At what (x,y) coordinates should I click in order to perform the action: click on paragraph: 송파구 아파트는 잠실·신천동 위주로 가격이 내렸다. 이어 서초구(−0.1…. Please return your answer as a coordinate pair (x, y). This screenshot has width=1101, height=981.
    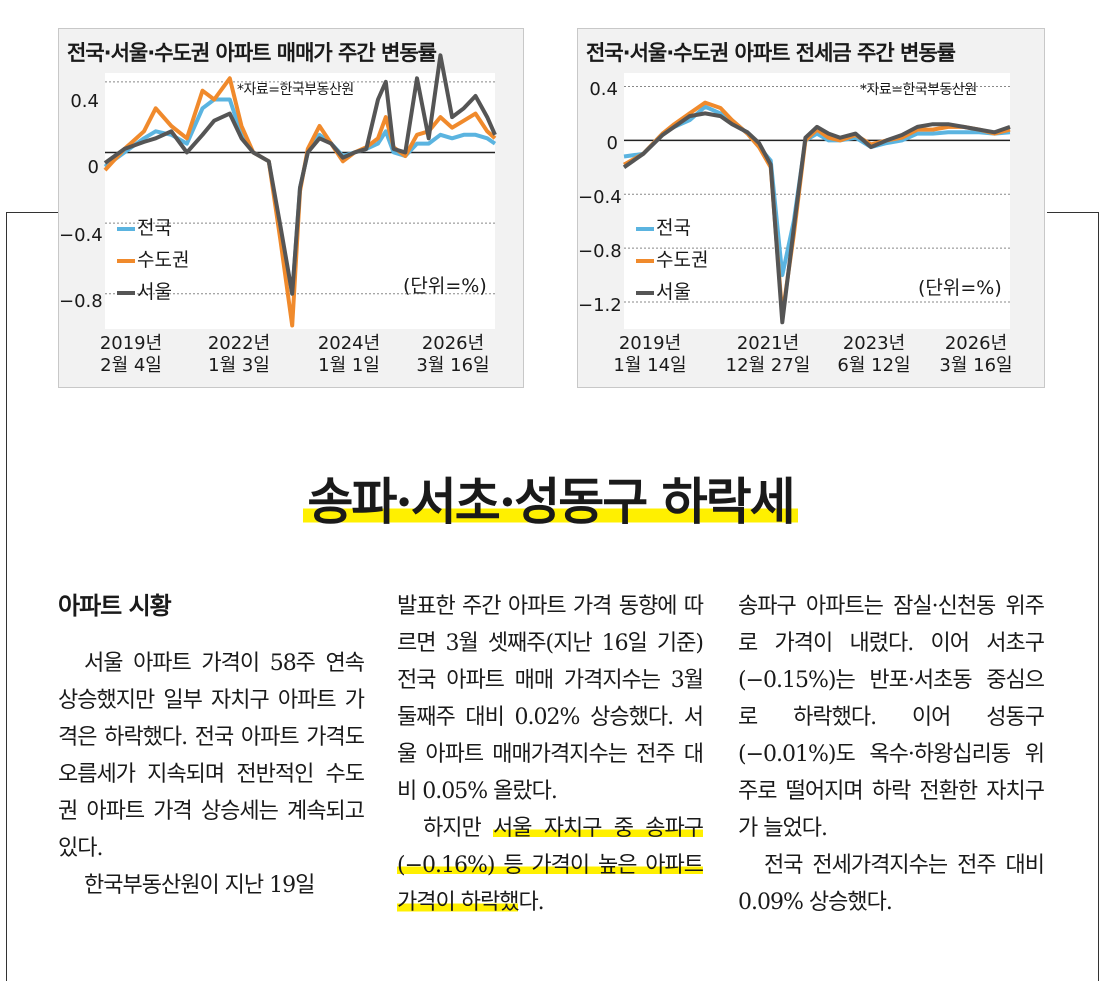
    Looking at the image, I should click on (891, 717).